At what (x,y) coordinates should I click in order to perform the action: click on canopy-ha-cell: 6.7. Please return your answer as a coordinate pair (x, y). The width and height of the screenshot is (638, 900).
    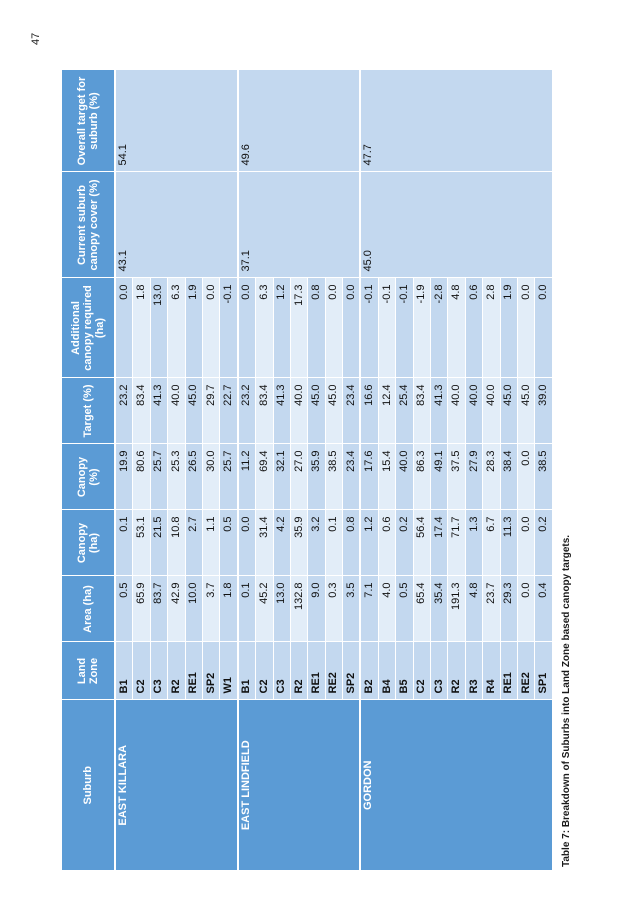
    Looking at the image, I should click on (491, 543).